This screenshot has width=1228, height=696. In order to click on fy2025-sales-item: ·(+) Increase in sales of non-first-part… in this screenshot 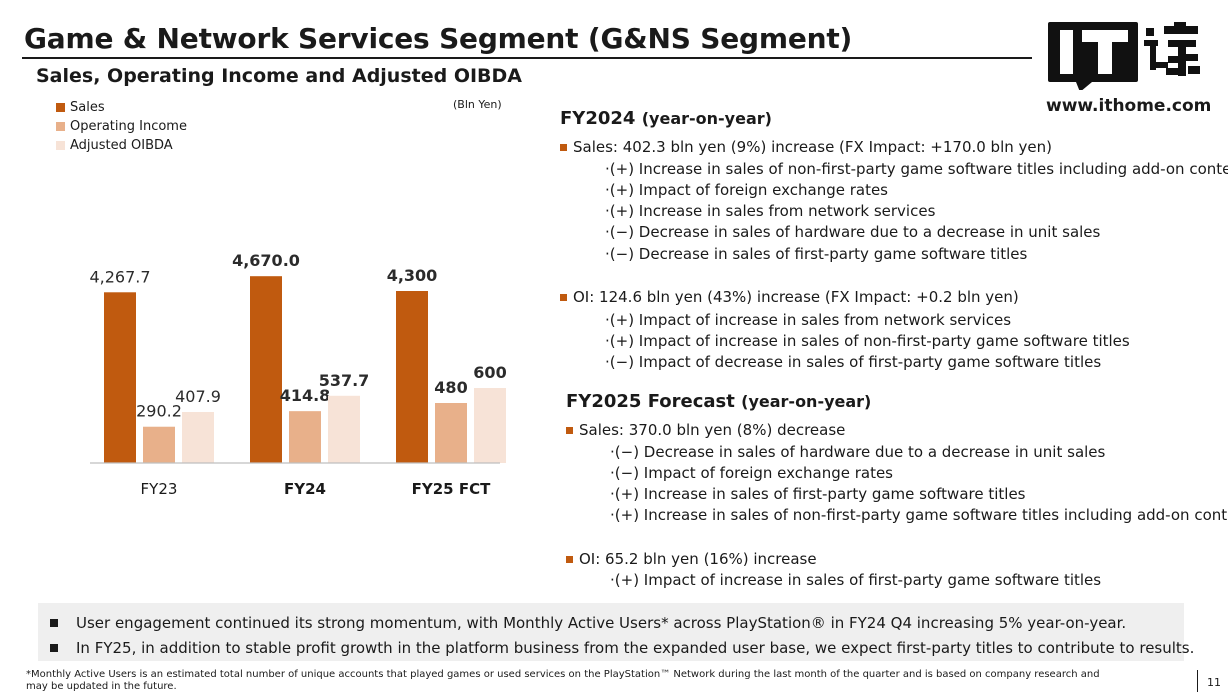, I will do `click(919, 515)`.